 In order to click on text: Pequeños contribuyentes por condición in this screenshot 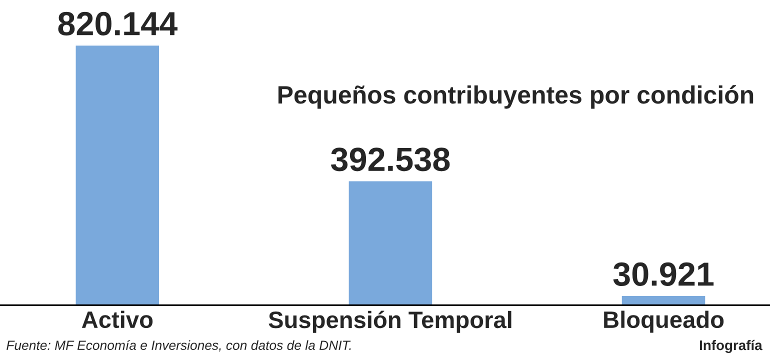, I will do `click(516, 97)`.